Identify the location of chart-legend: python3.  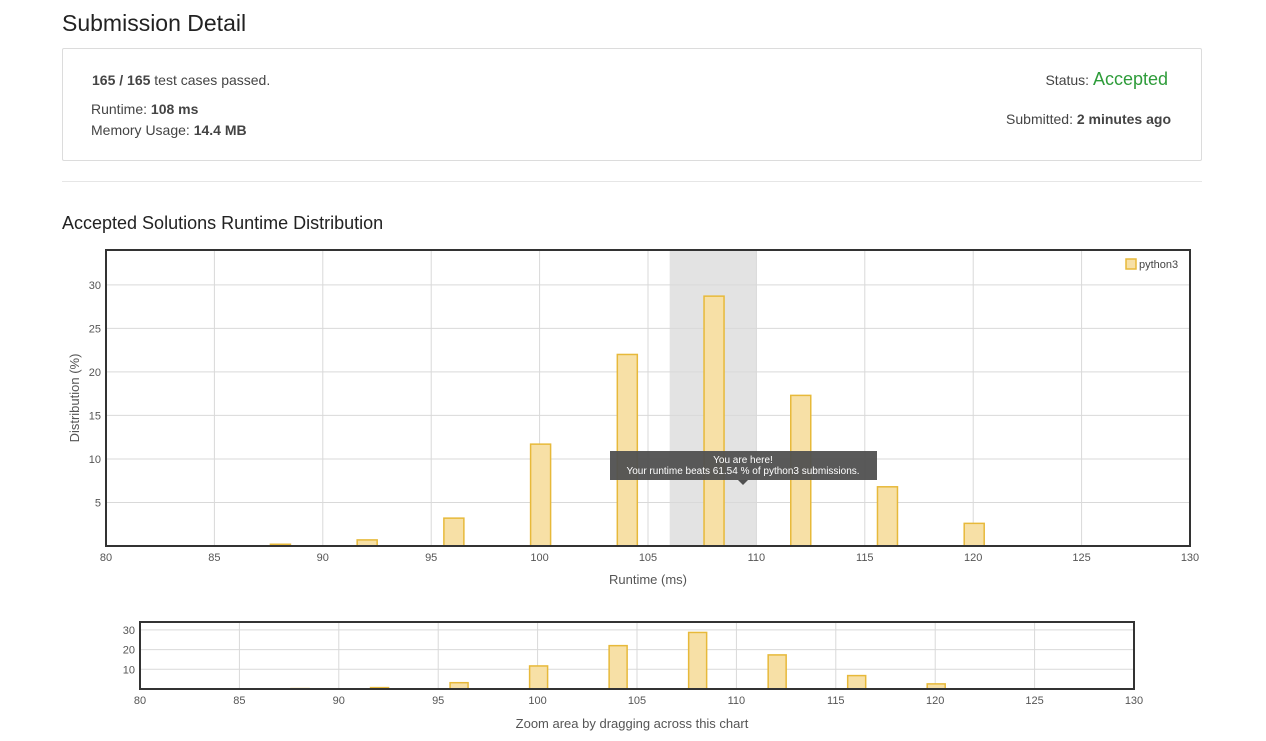
(1151, 264).